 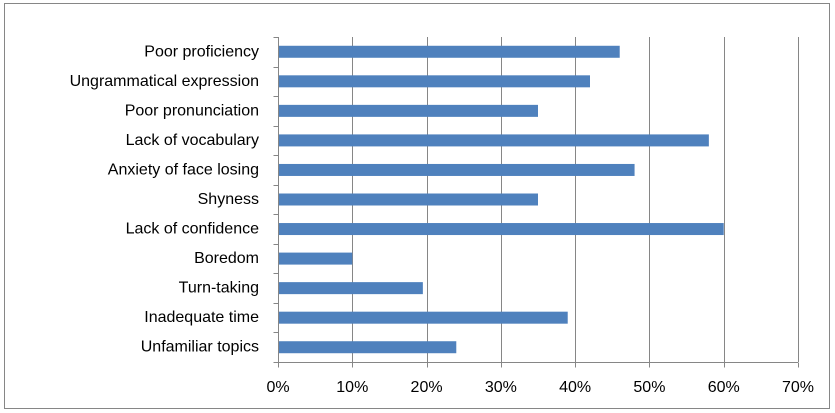 What do you see at coordinates (724, 387) in the screenshot?
I see `x-tick-label: 60%` at bounding box center [724, 387].